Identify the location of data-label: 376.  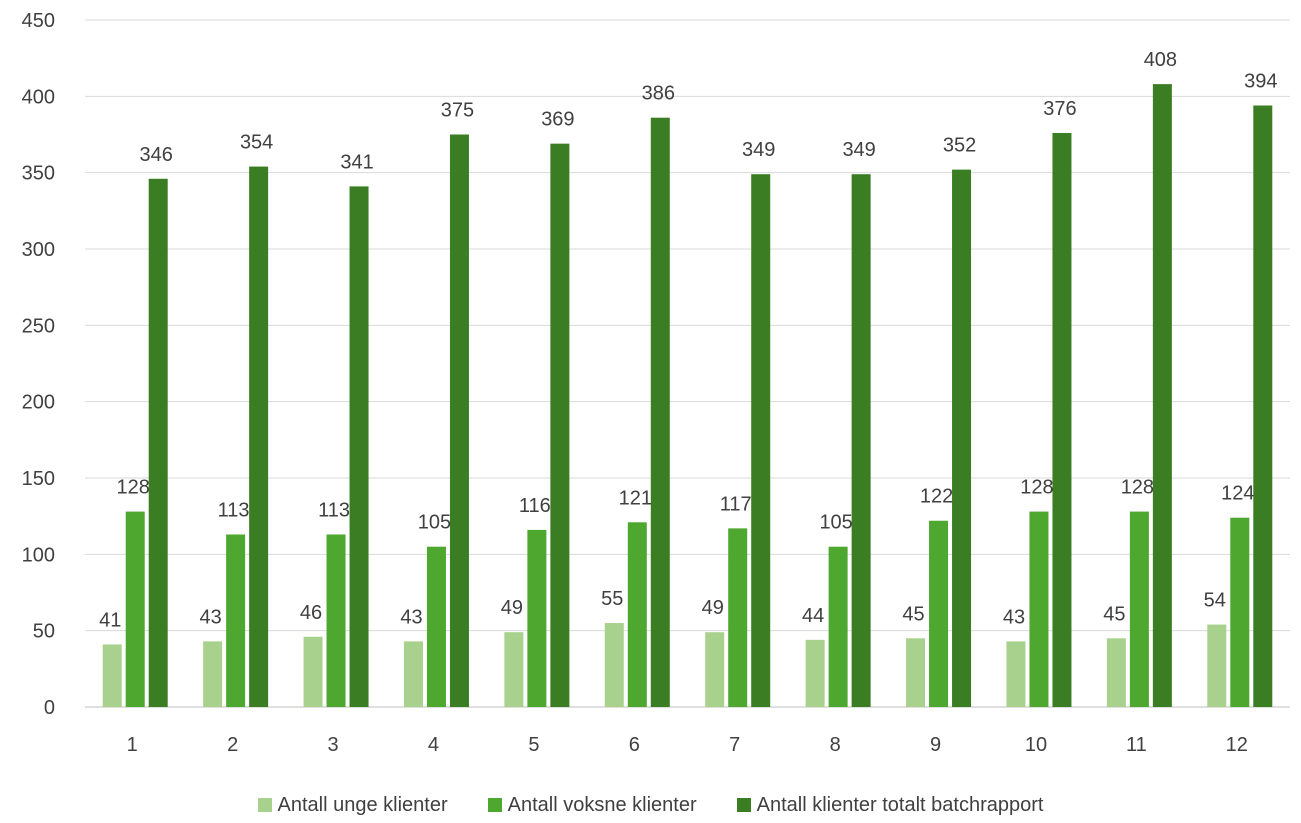
(1059, 109).